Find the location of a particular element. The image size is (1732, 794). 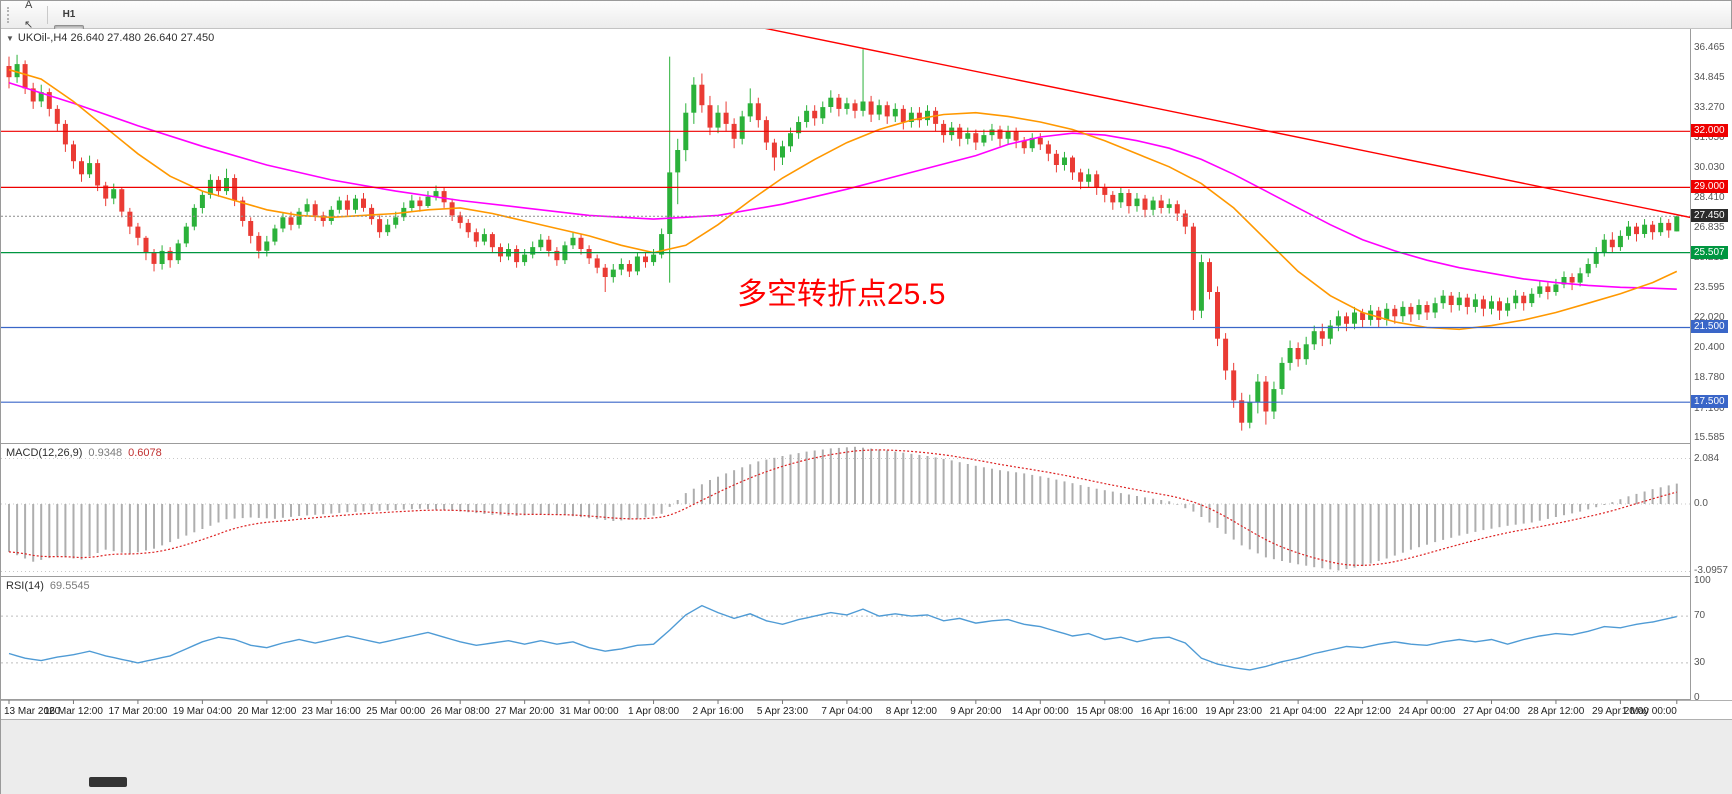

time-label: 31 Mar 00:00 is located at coordinates (589, 711).